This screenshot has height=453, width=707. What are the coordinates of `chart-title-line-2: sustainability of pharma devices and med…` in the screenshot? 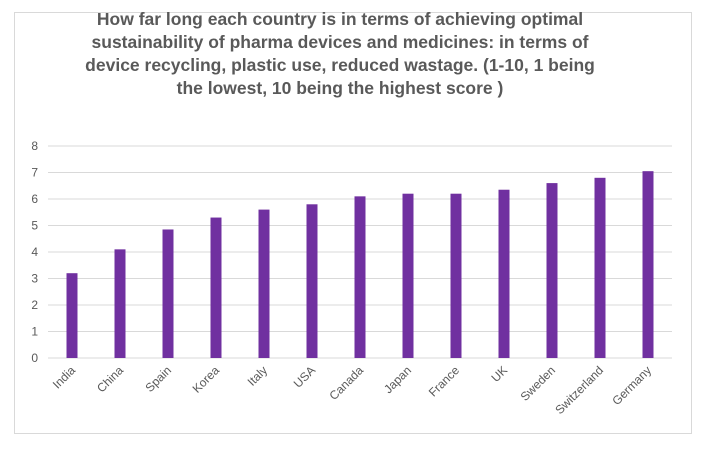 It's located at (340, 42).